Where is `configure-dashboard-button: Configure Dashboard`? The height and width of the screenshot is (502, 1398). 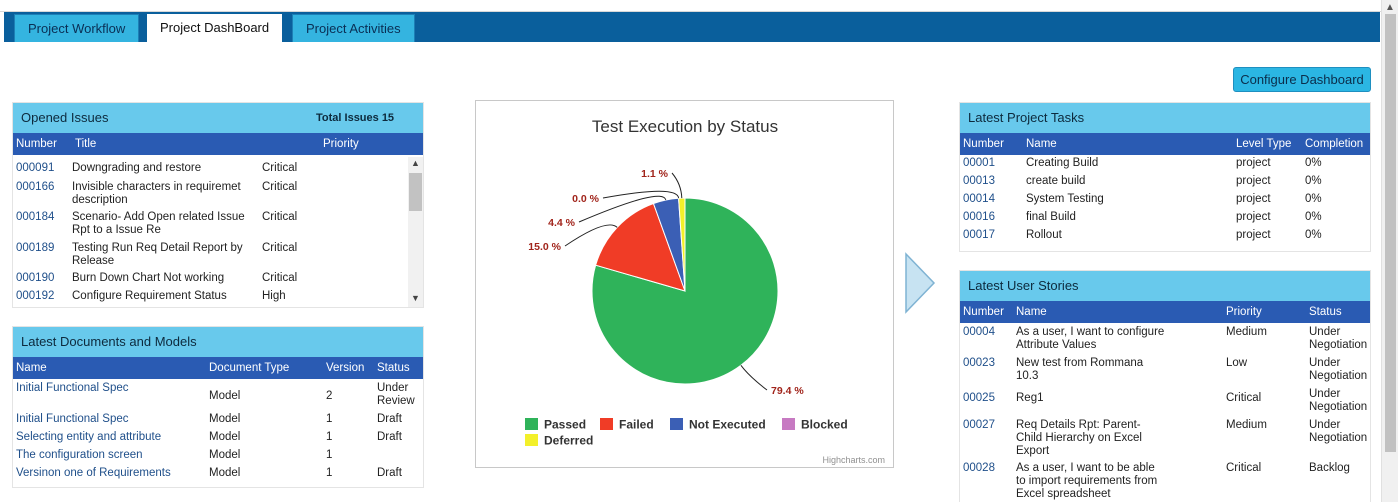 configure-dashboard-button: Configure Dashboard is located at coordinates (1302, 79).